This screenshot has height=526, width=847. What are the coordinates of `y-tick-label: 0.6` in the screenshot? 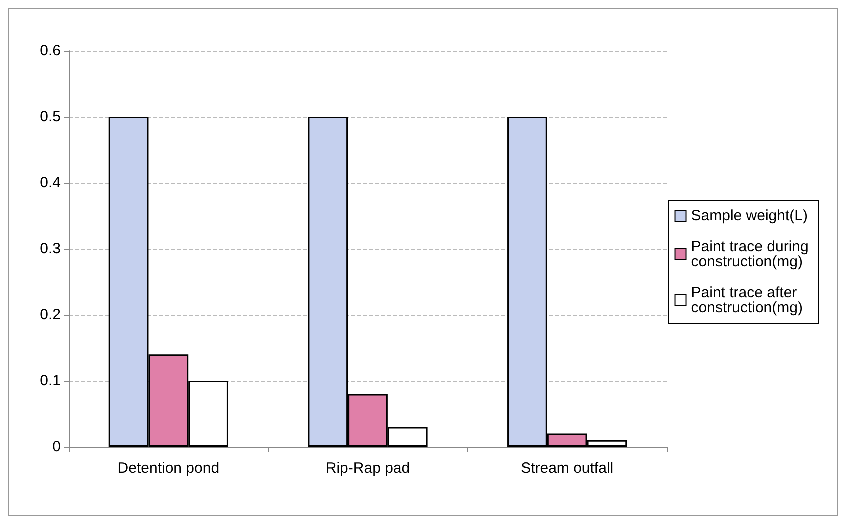 It's located at (50, 51).